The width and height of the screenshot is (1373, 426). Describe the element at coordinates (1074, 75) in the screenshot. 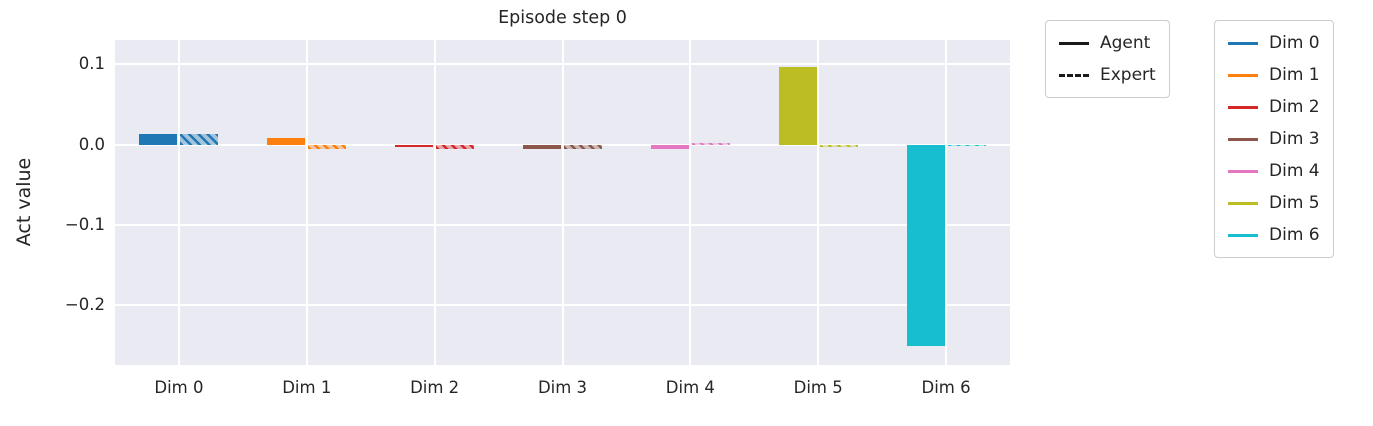

I see `dashed-line-icon` at that location.